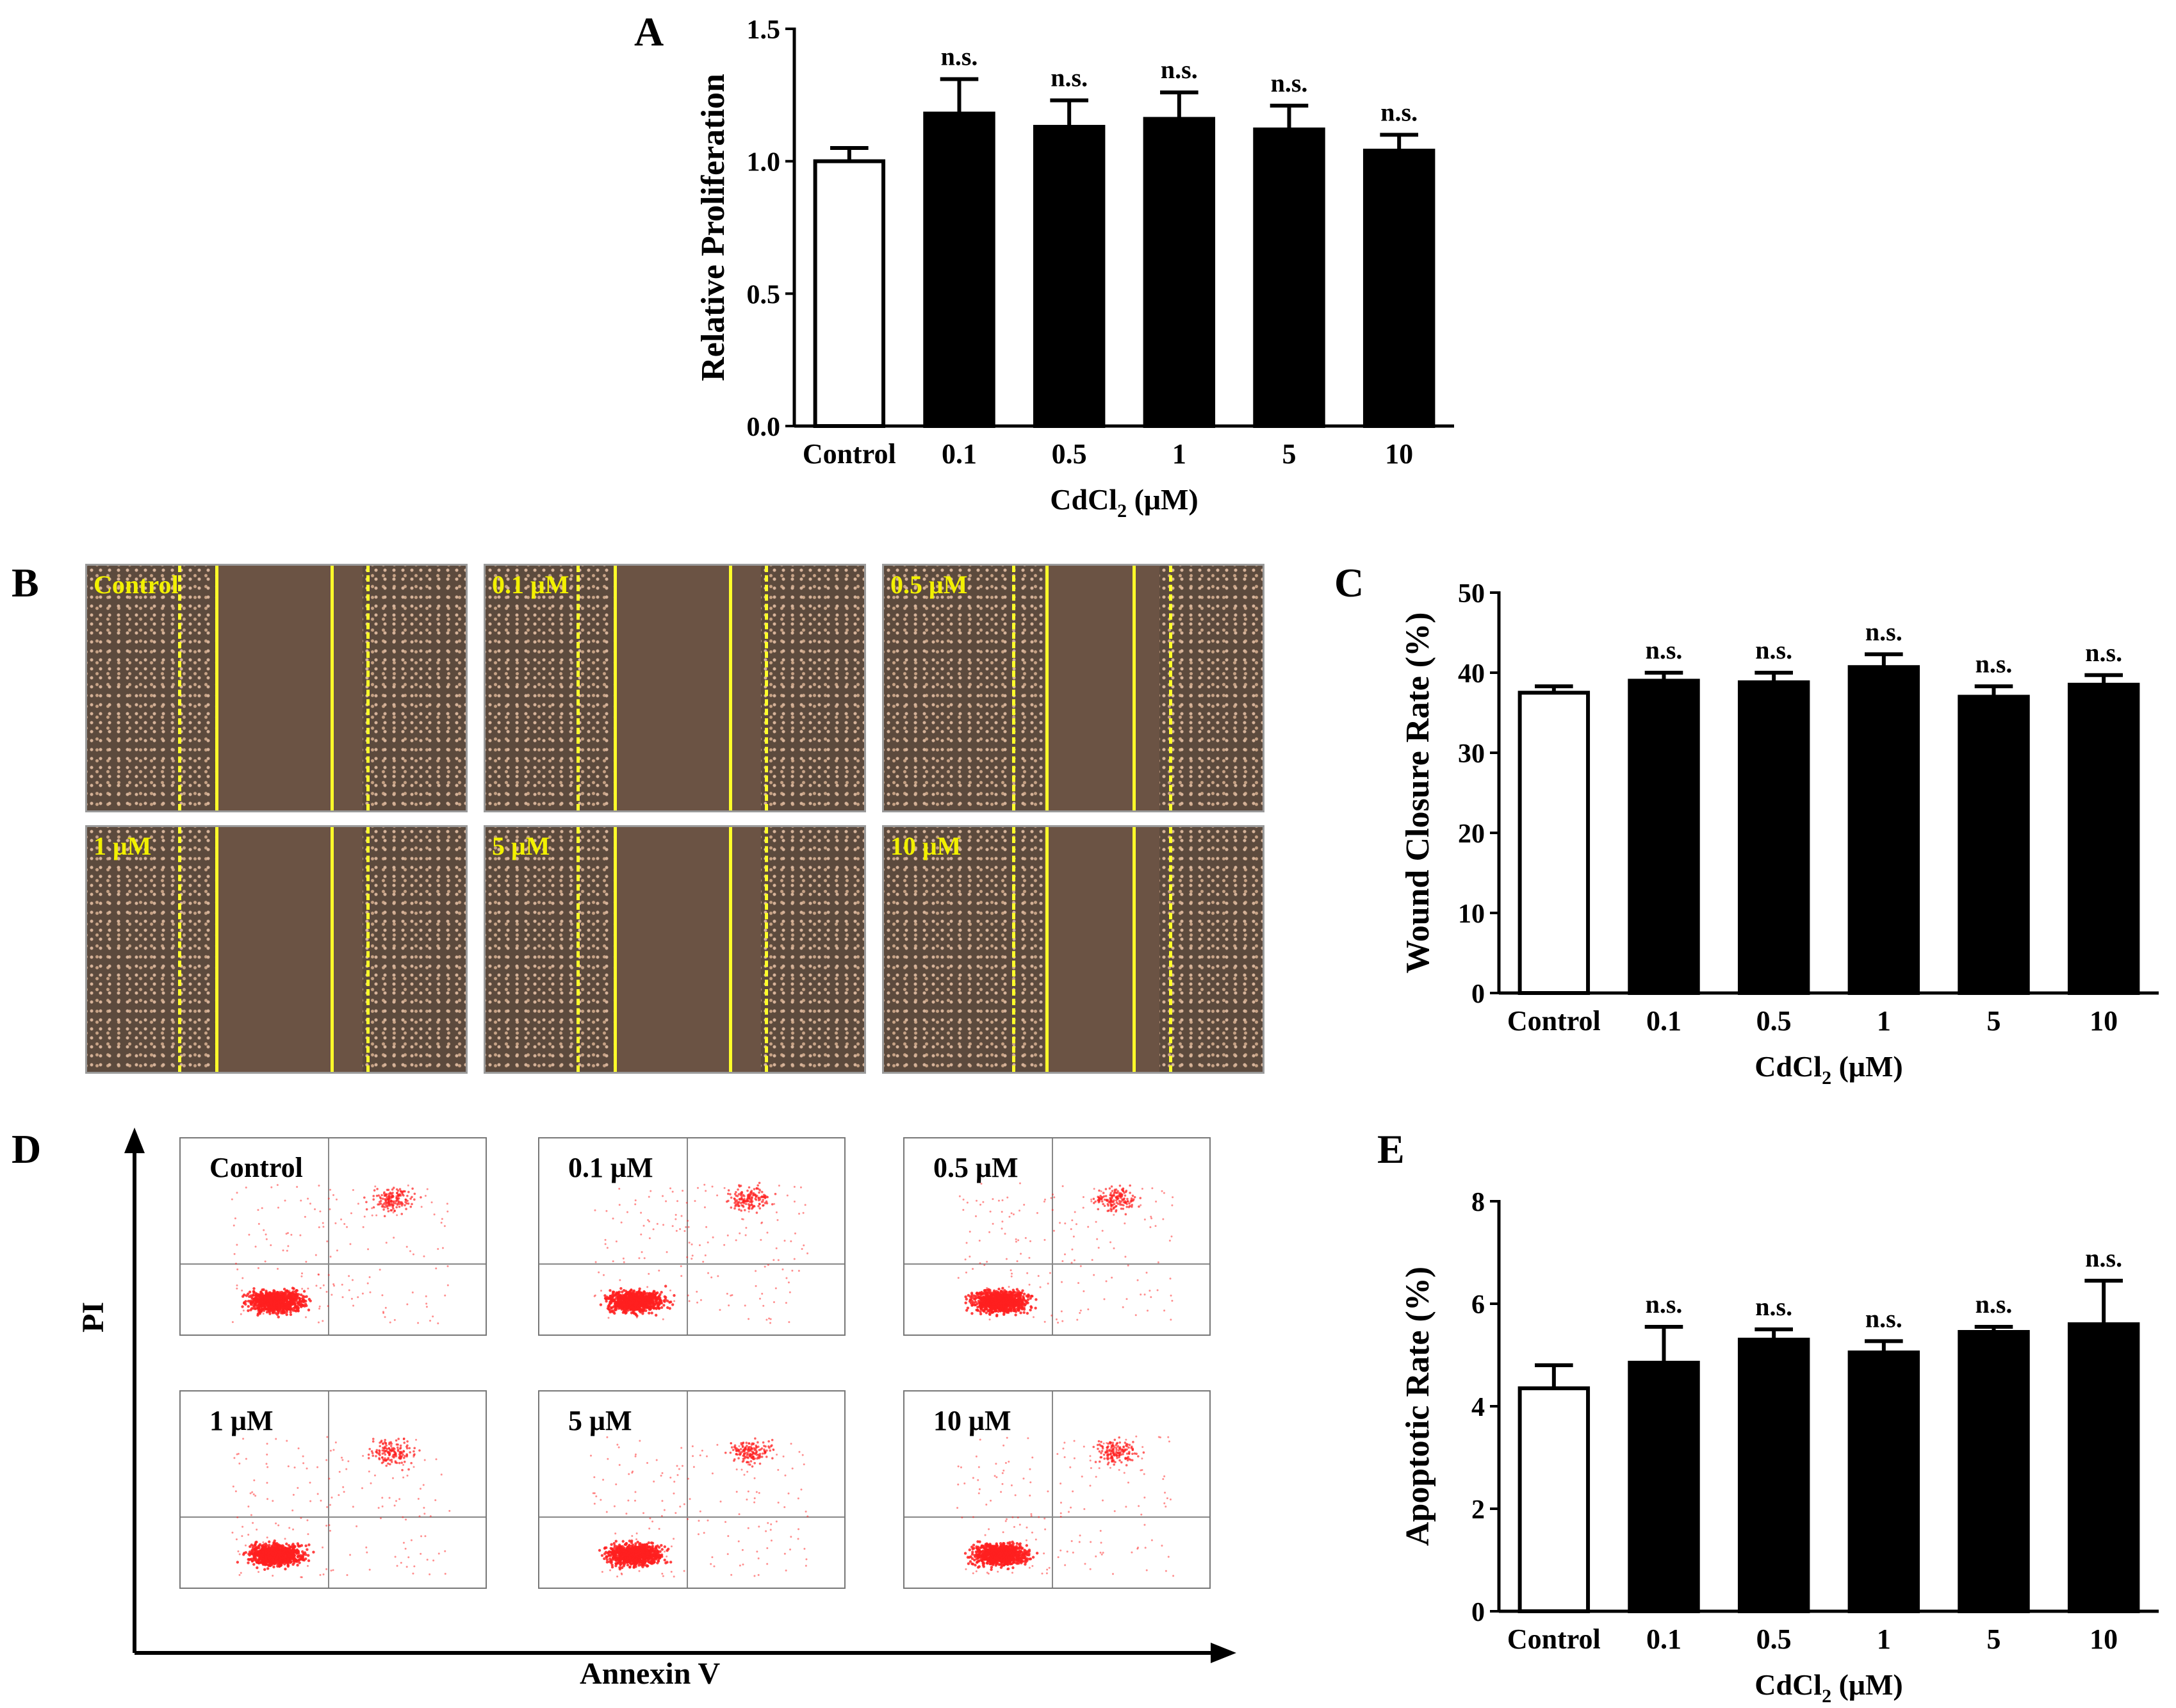 The height and width of the screenshot is (1708, 2176). I want to click on y-tick-label: 1.0, so click(764, 162).